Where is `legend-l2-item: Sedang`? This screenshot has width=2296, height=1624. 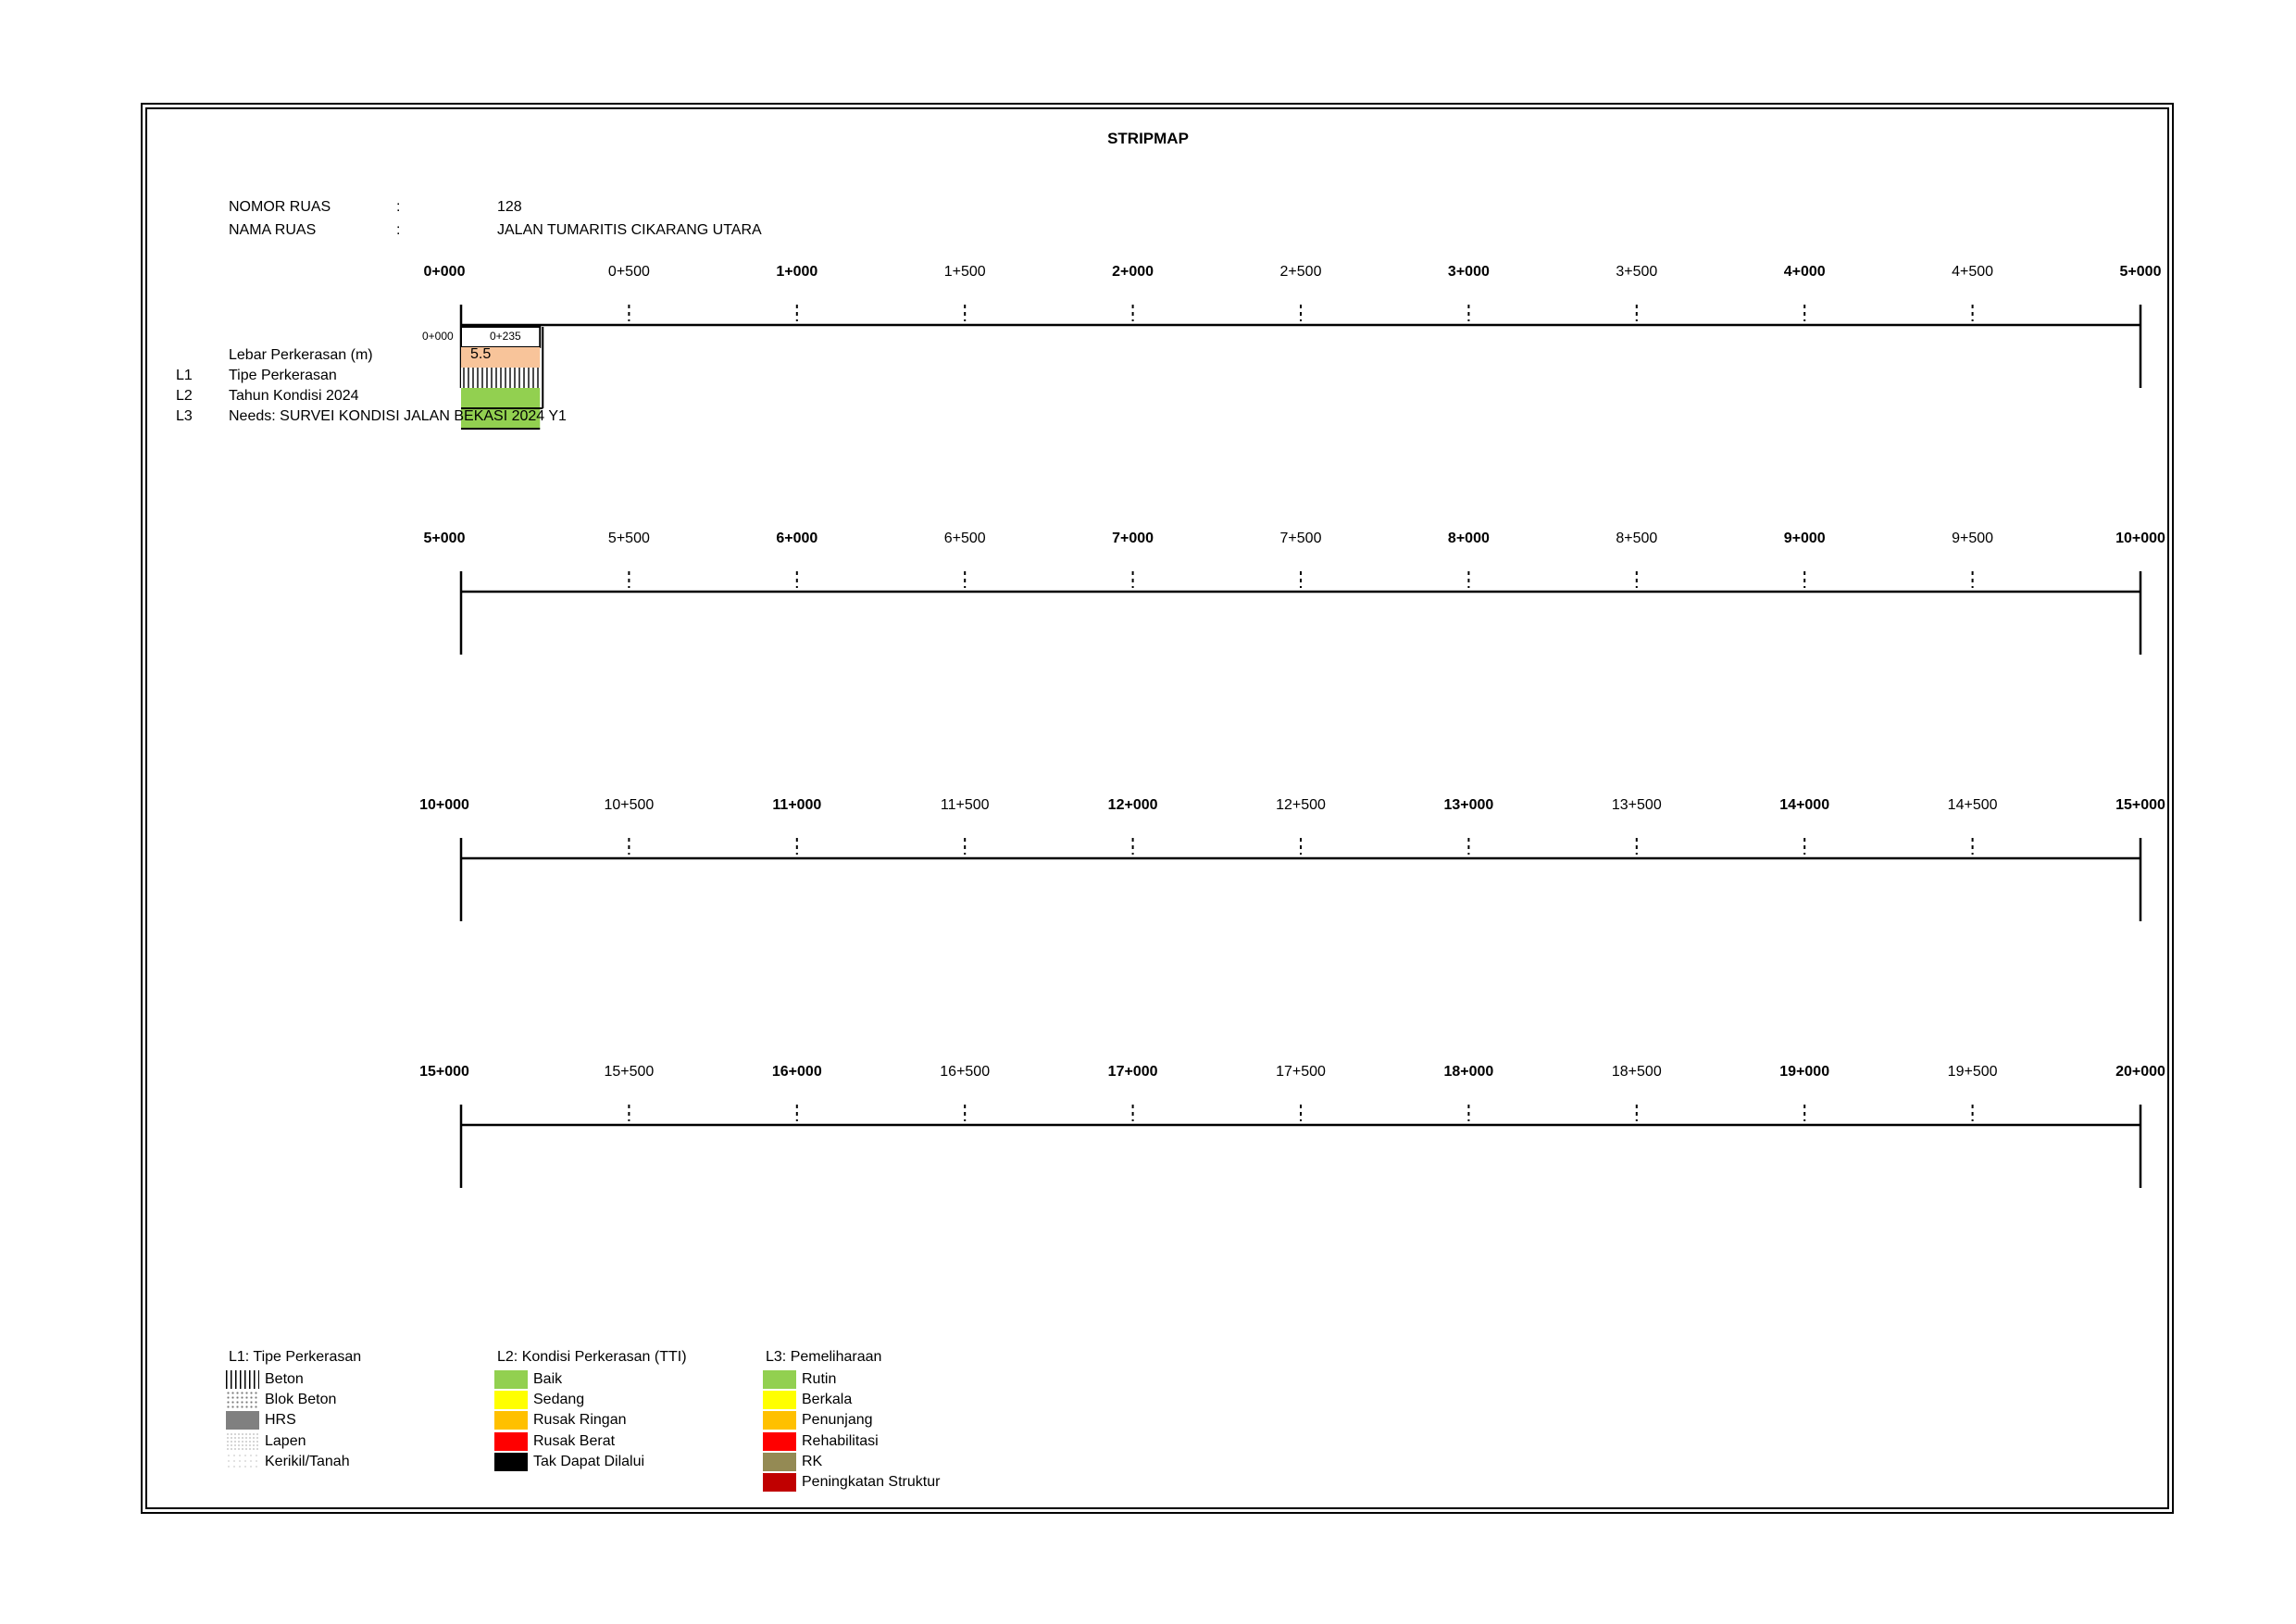 legend-l2-item: Sedang is located at coordinates (539, 1400).